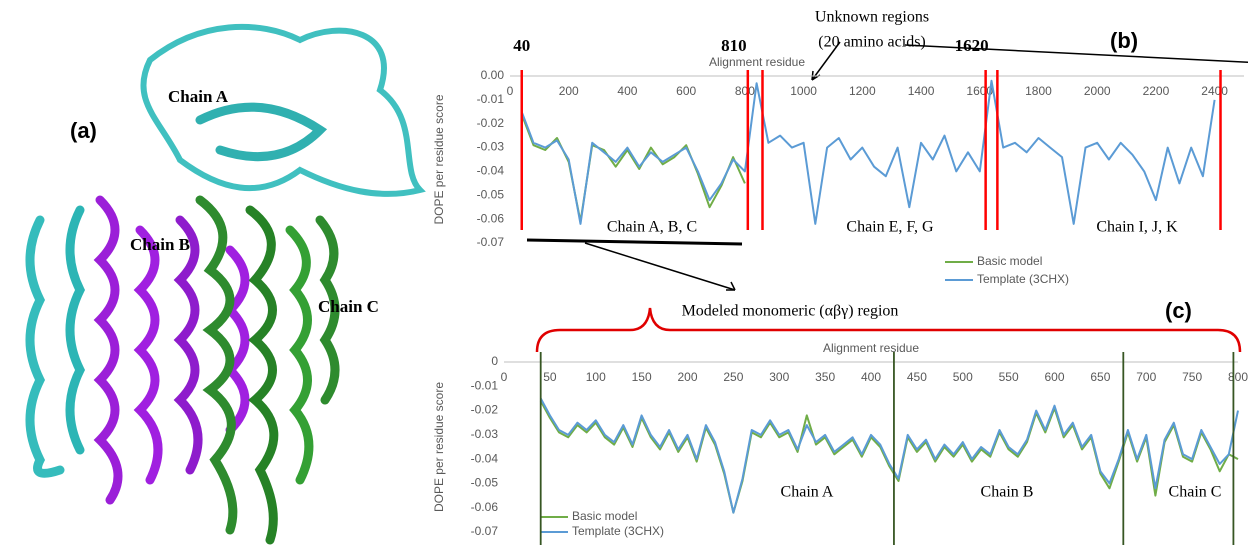 The height and width of the screenshot is (547, 1248). I want to click on boundary-label: 1620, so click(972, 45).